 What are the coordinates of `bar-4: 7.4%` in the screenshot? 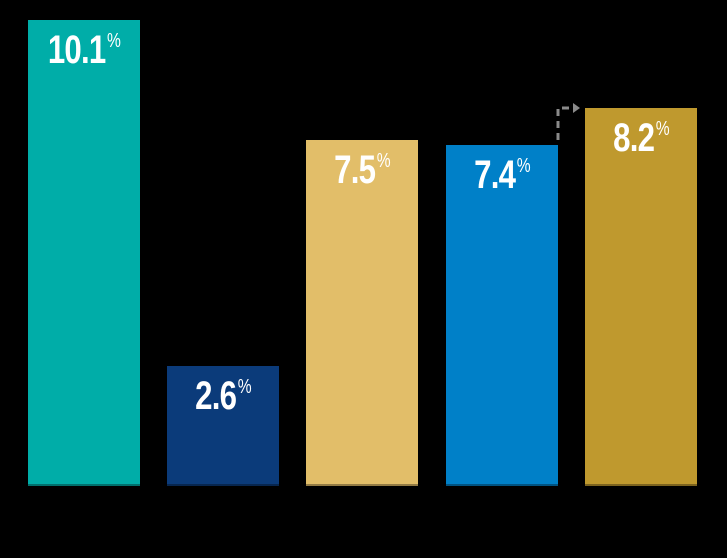 It's located at (502, 315).